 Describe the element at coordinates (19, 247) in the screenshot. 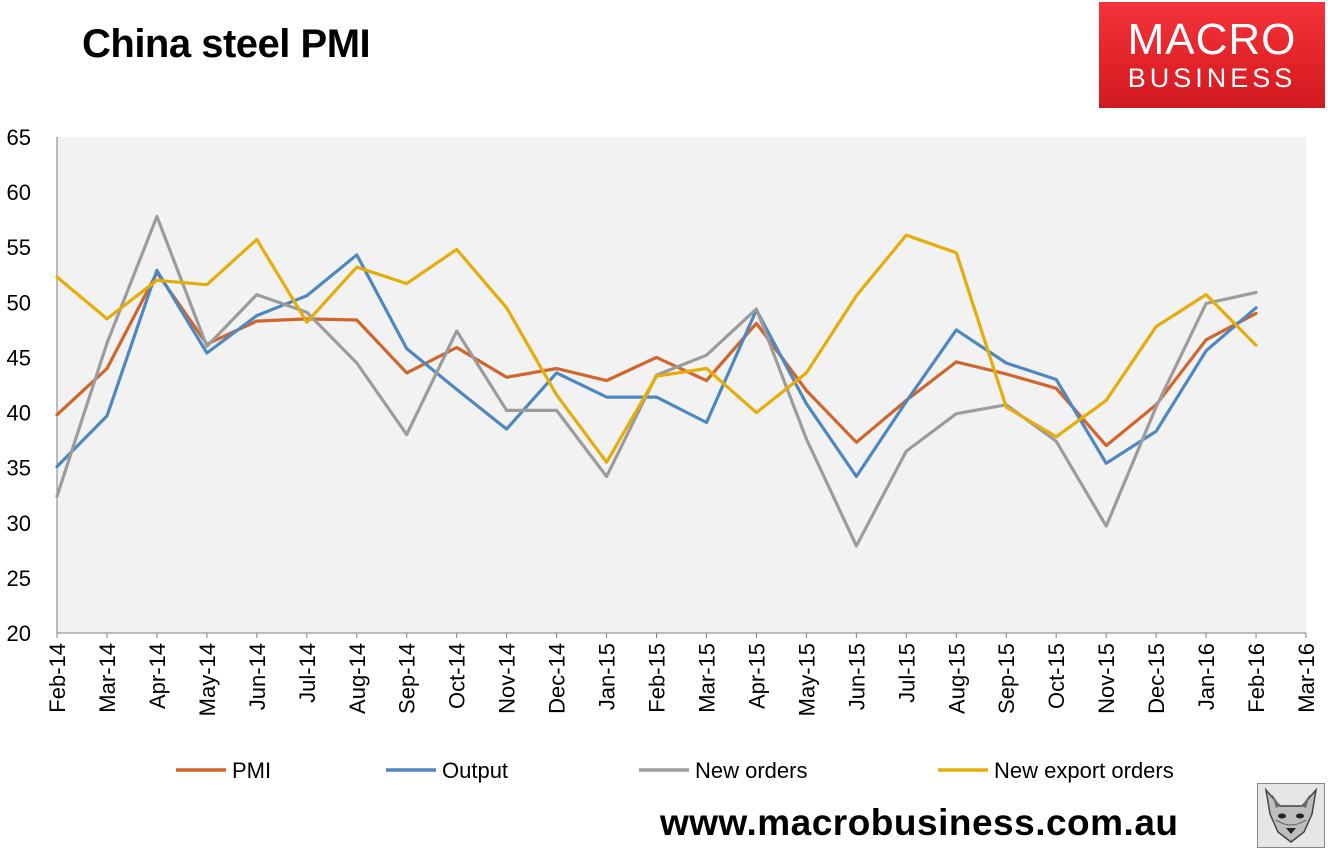

I see `y-tick-label: 55` at that location.